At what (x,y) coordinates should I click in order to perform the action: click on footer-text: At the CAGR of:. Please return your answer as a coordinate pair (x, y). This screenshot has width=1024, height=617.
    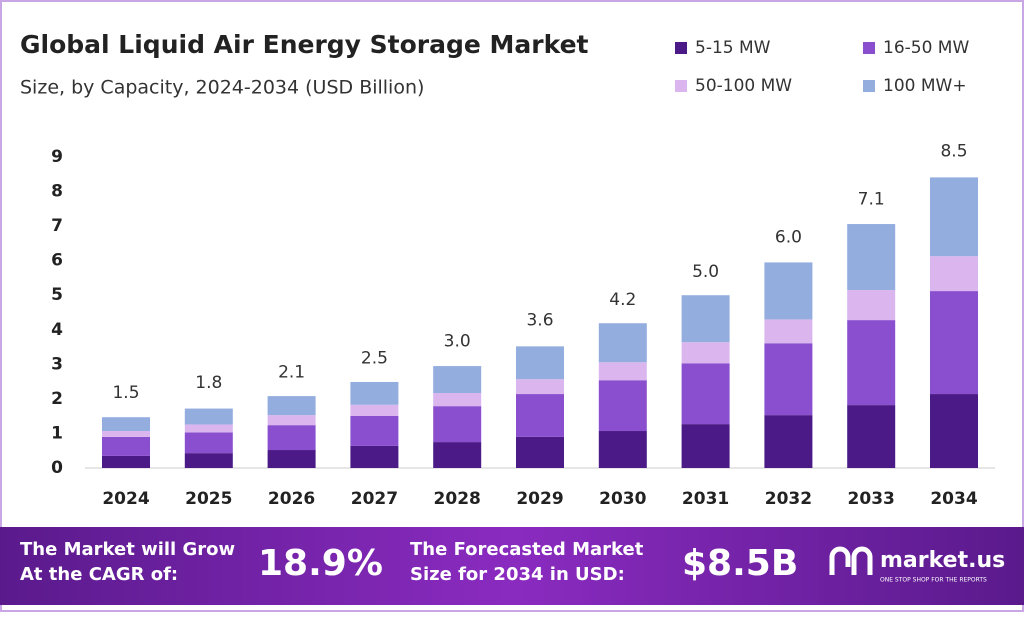
    Looking at the image, I should click on (99, 574).